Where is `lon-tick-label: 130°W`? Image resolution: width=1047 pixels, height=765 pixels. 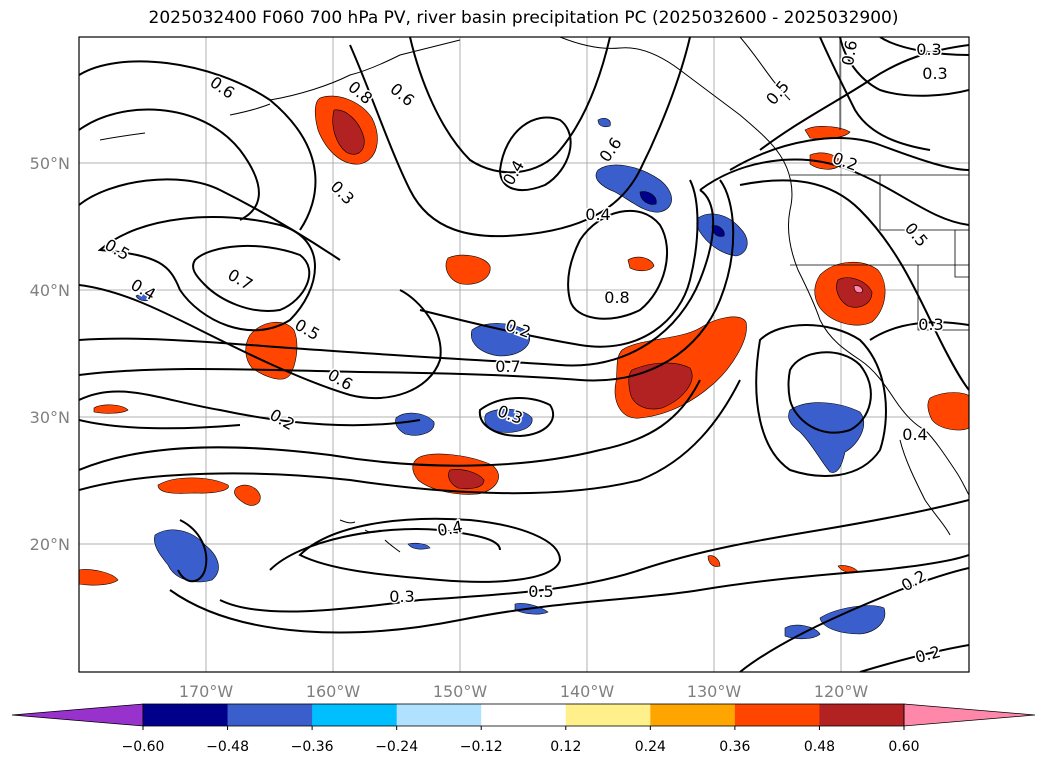
lon-tick-label: 130°W is located at coordinates (714, 691).